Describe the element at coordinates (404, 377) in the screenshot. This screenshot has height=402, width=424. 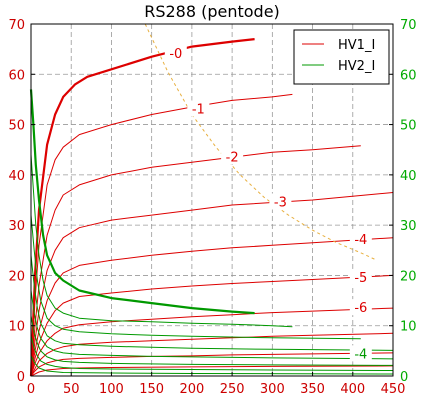
I see `y-tick-label-right: 0` at that location.